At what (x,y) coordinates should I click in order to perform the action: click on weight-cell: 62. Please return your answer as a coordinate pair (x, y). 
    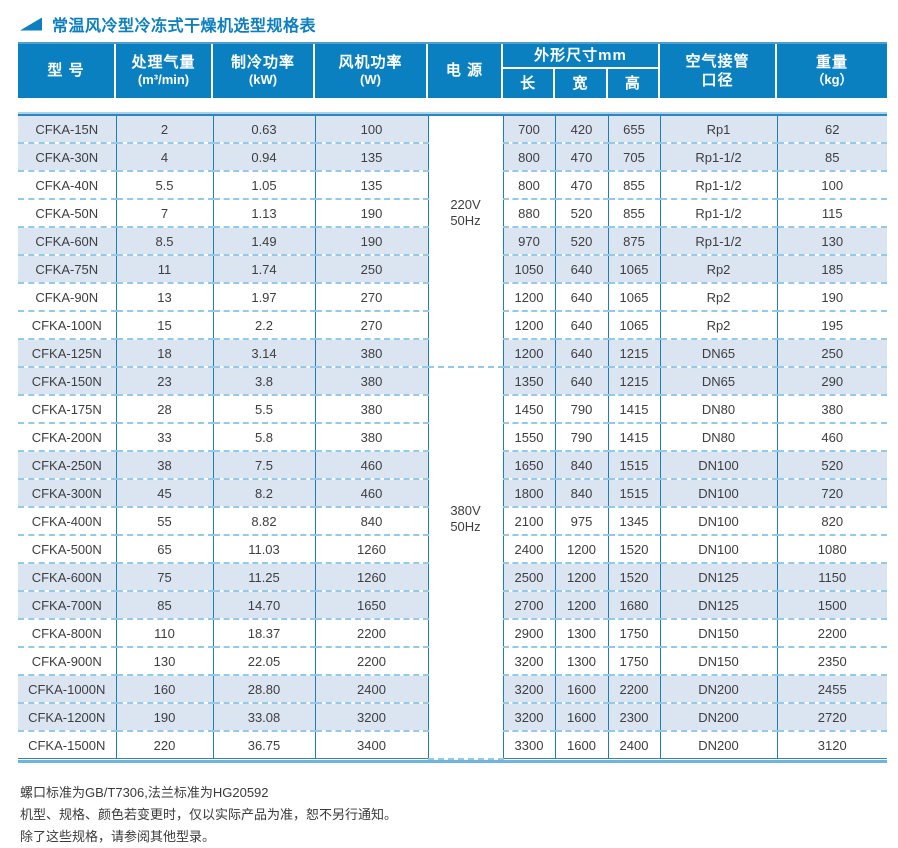
    Looking at the image, I should click on (832, 129).